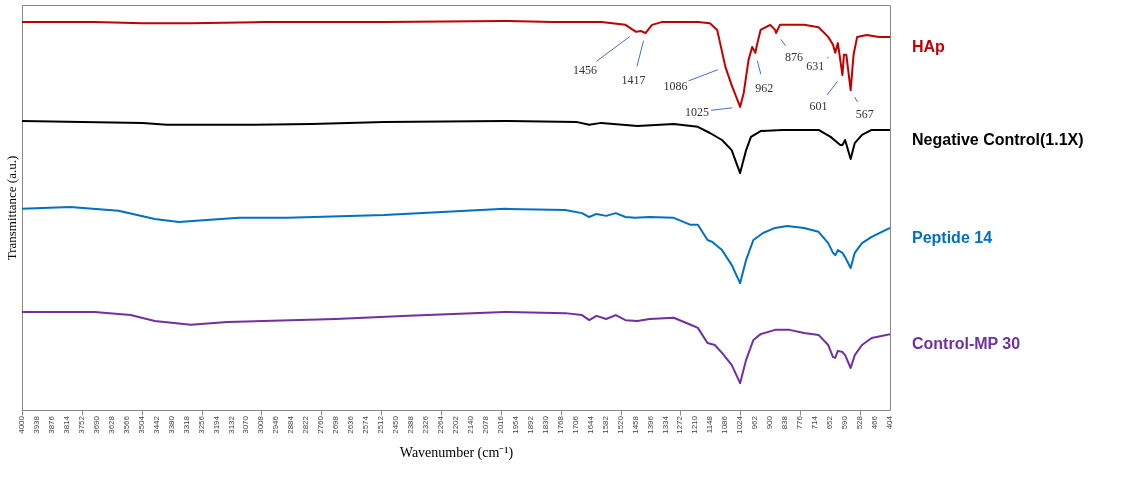  What do you see at coordinates (695, 424) in the screenshot?
I see `x-tick-label: 1210` at bounding box center [695, 424].